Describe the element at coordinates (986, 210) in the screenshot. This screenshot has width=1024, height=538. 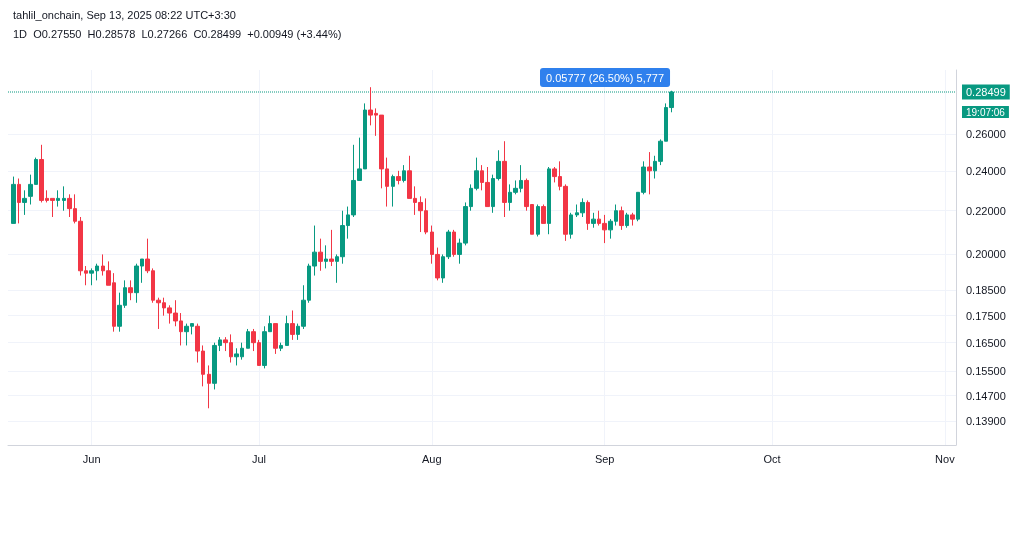
I see `y-tick-label: 0.22000` at that location.